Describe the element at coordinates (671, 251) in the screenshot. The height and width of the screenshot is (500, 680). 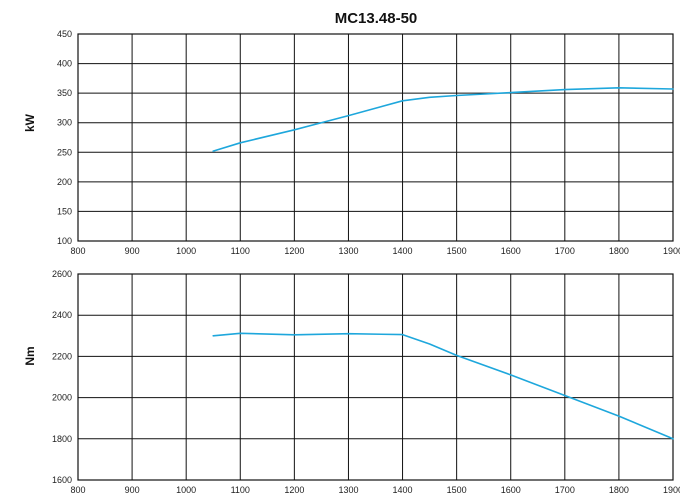
I see `power-x-tick-label: 1900` at that location.